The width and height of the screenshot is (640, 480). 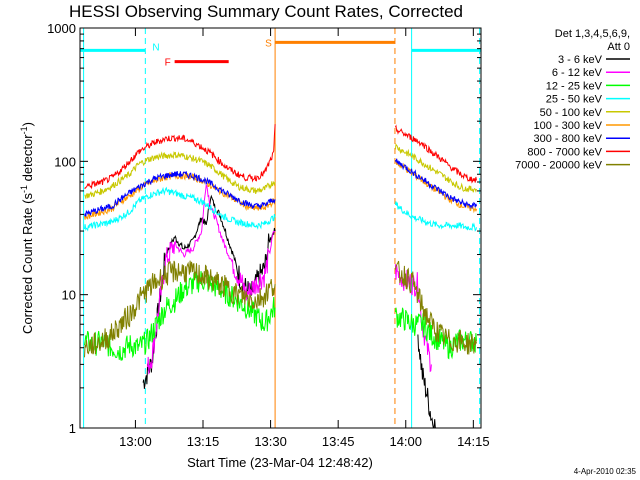 I want to click on y-axis-label: Corrected Count Rate (s-1 detector-1), so click(x=27, y=228).